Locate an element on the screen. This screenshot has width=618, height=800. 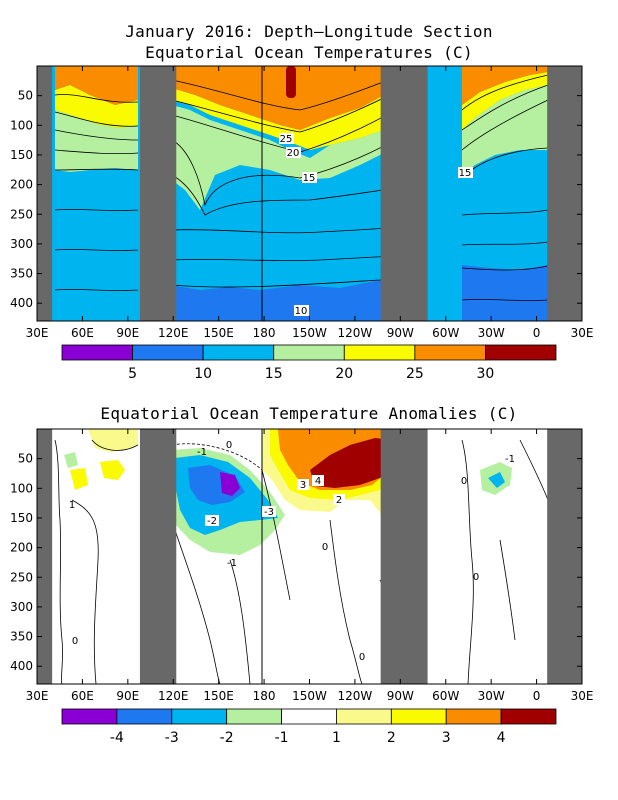
contour-label-15-east: 15 is located at coordinates (465, 173).